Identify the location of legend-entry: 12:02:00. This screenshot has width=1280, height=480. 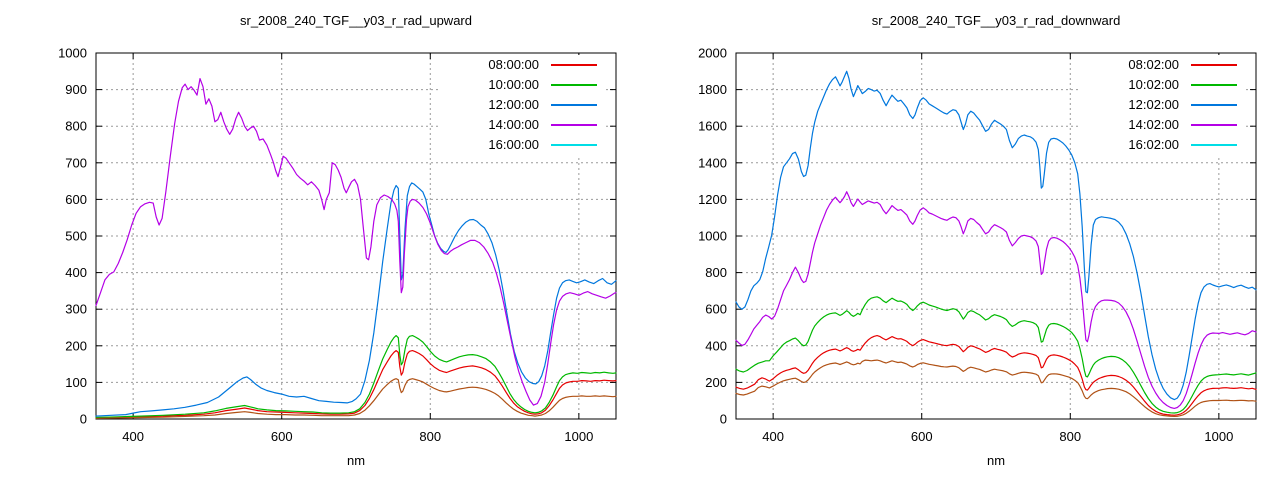
(1162, 105).